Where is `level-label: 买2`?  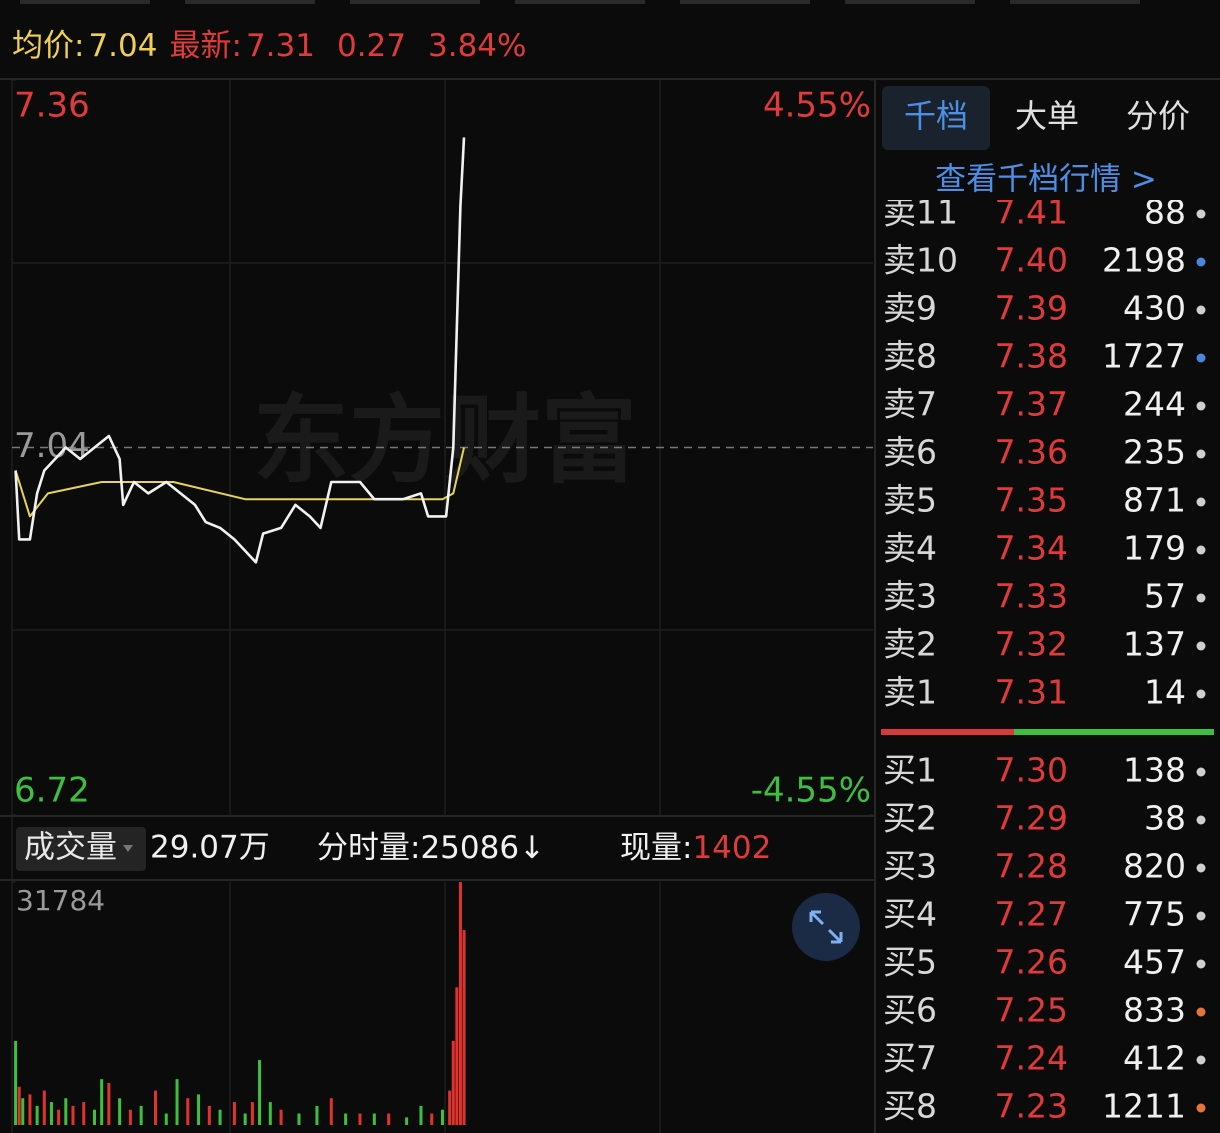
level-label: 买2 is located at coordinates (910, 818).